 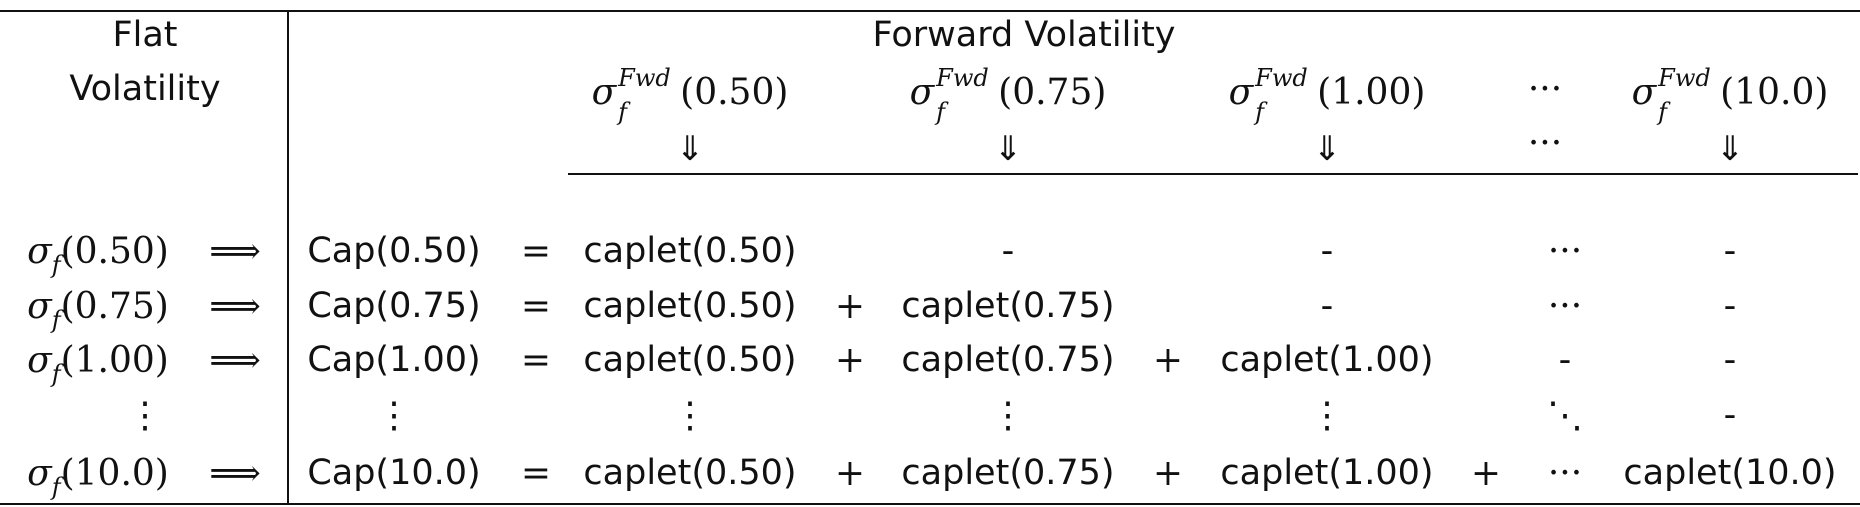 What do you see at coordinates (235, 306) in the screenshot?
I see `implies-arrow-1: ⟹` at bounding box center [235, 306].